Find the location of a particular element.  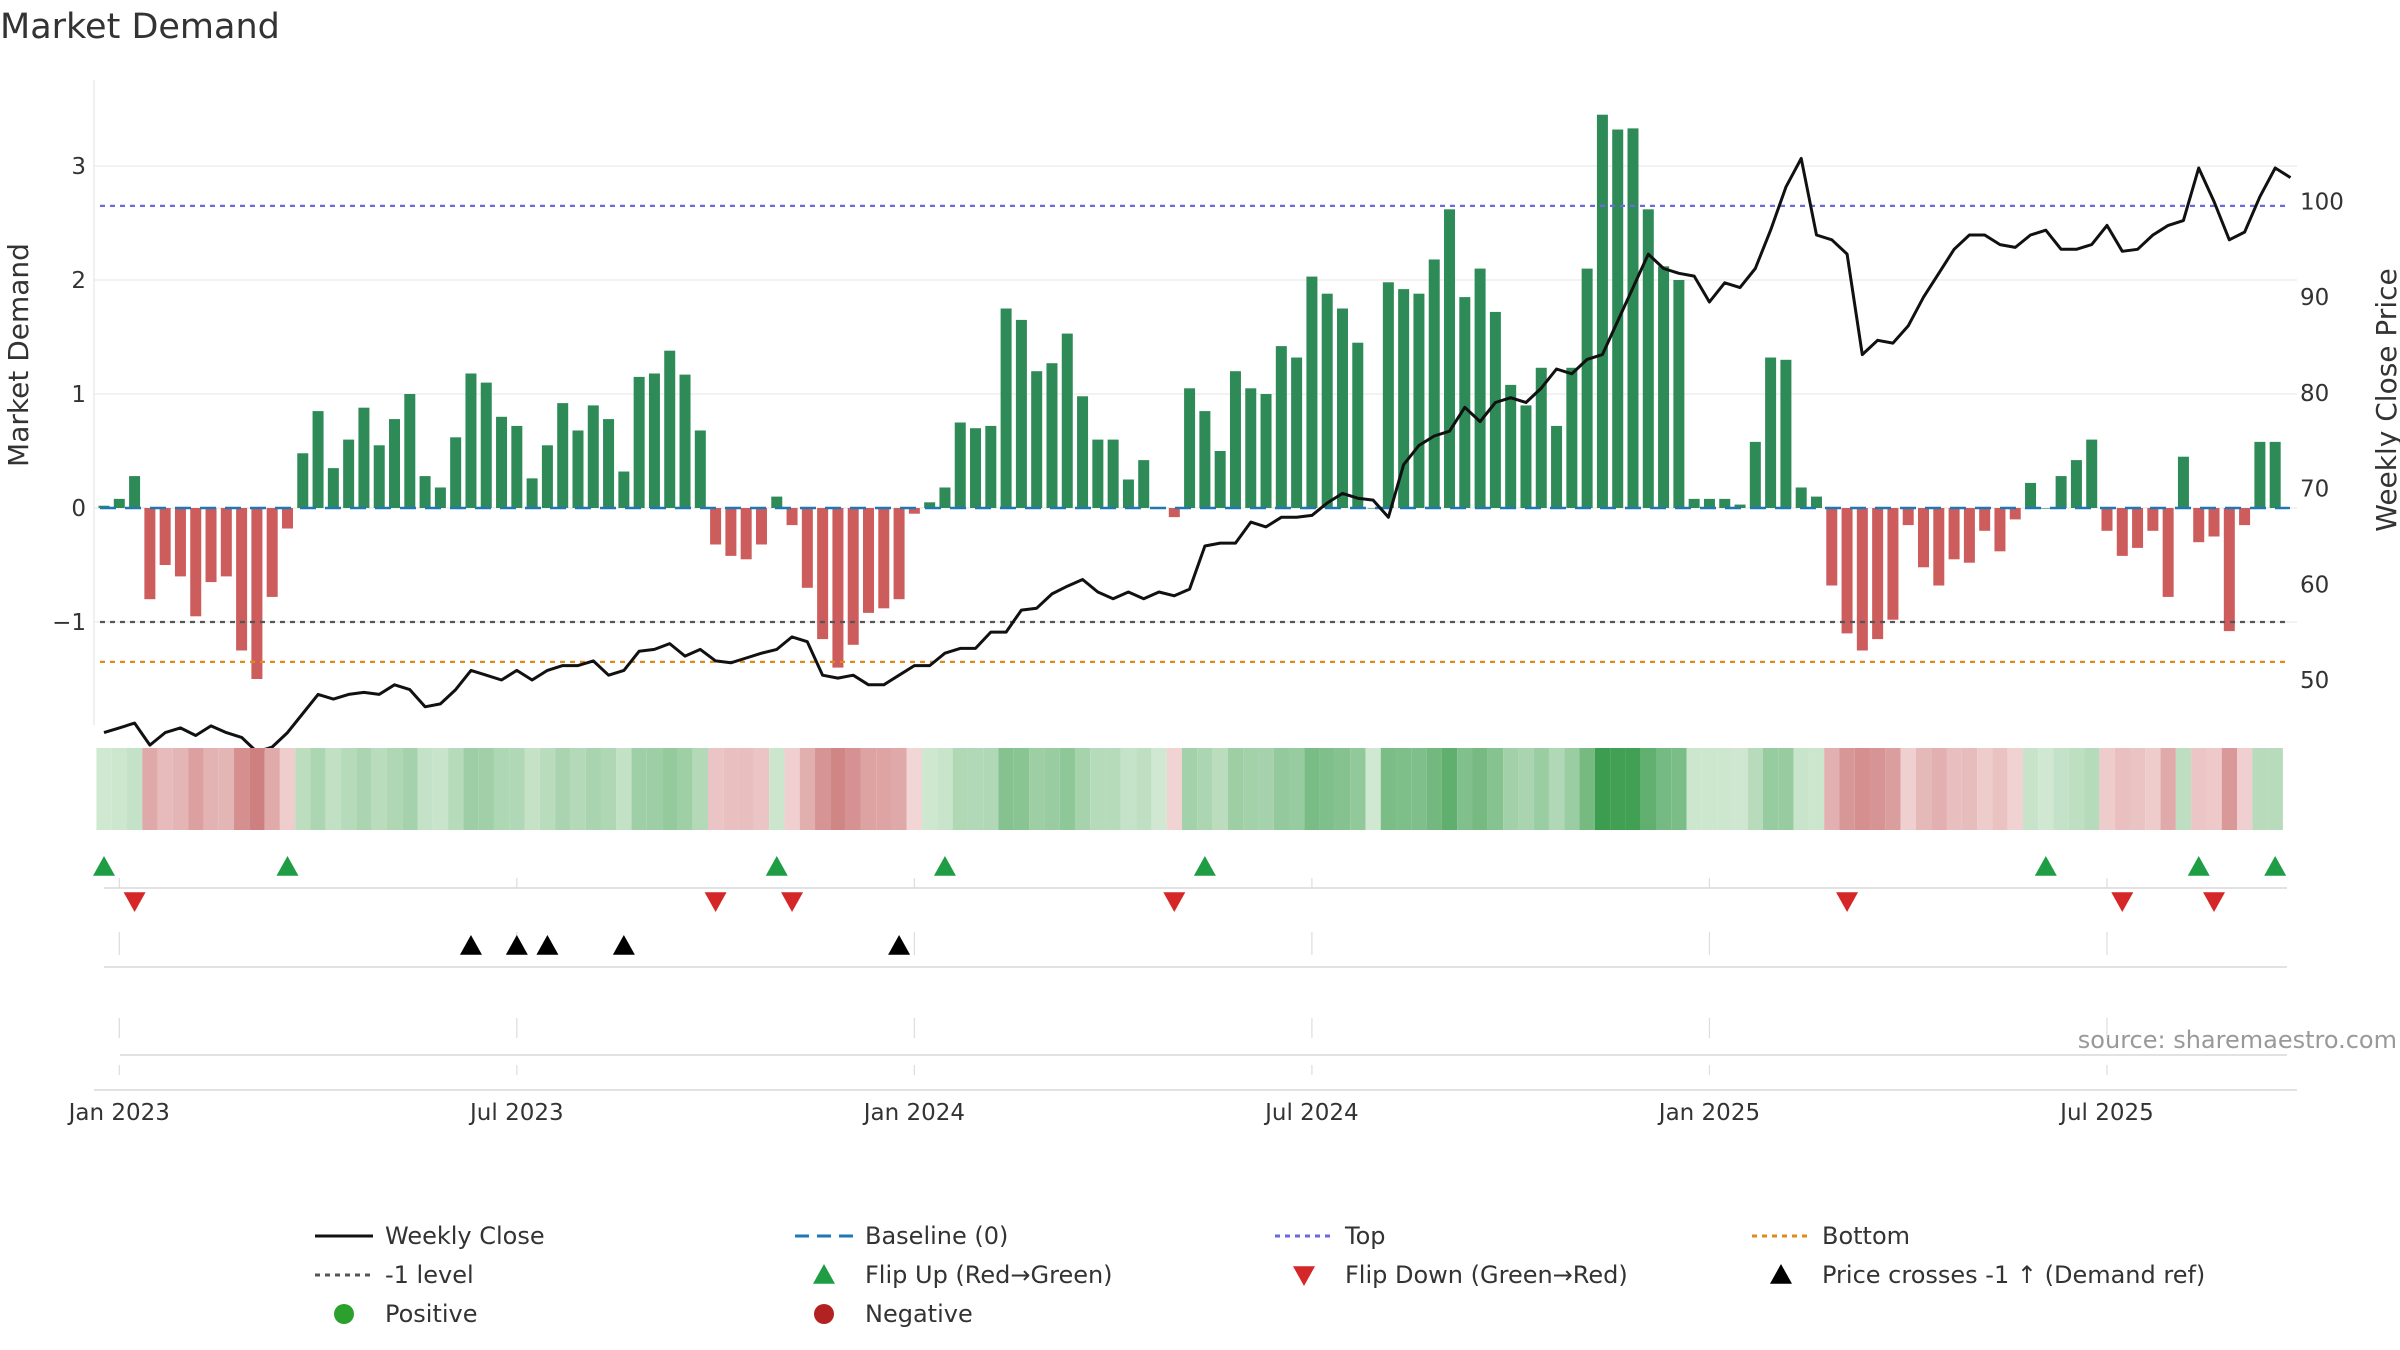

chart-title: Market Demand is located at coordinates (140, 27).